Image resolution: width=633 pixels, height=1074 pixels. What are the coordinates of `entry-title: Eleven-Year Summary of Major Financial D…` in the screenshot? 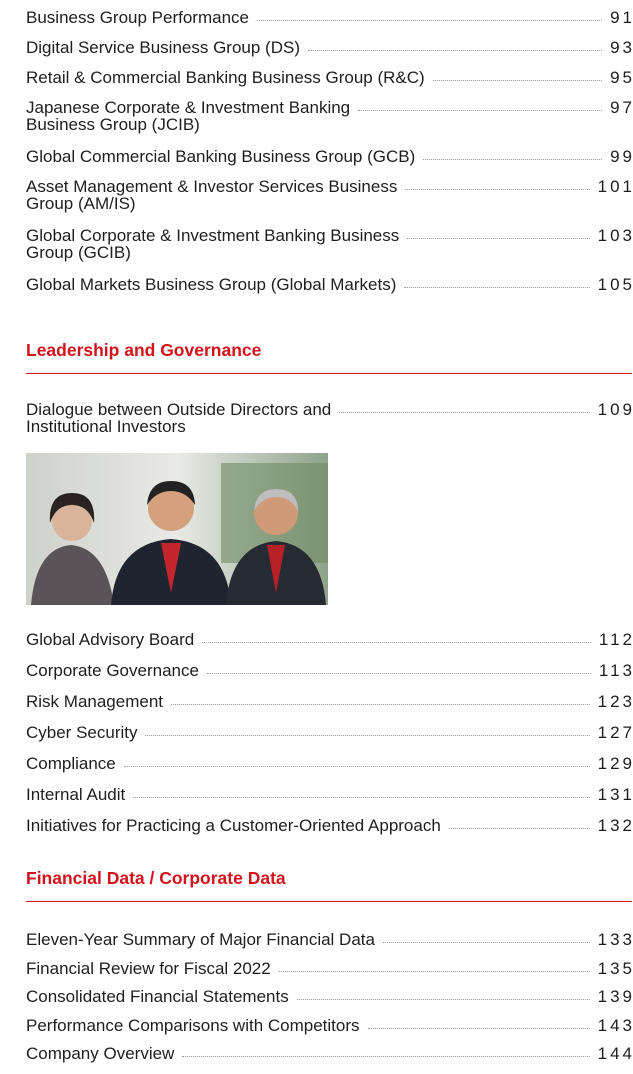 It's located at (200, 939).